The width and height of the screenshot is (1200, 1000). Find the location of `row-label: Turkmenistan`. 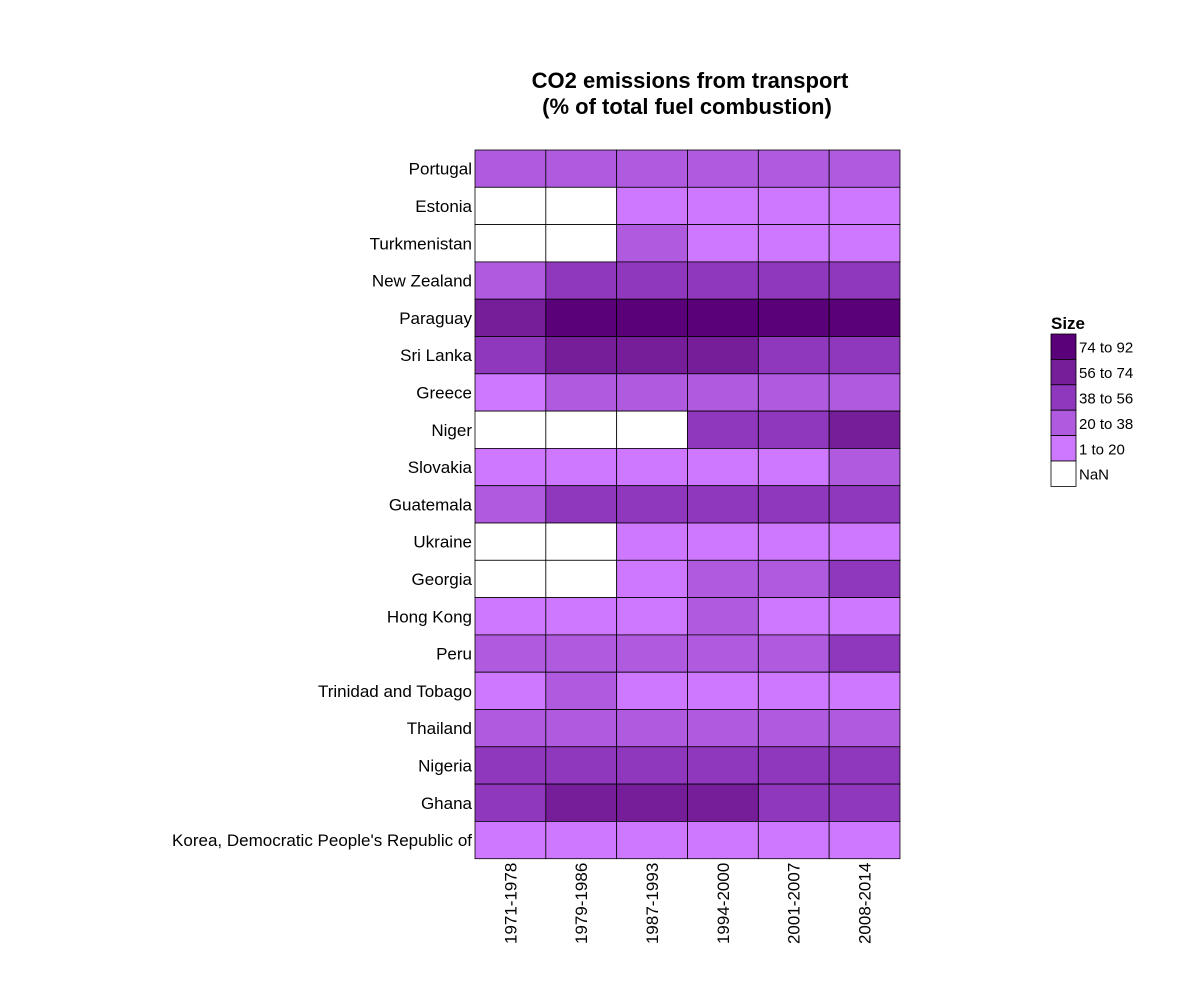

row-label: Turkmenistan is located at coordinates (421, 243).